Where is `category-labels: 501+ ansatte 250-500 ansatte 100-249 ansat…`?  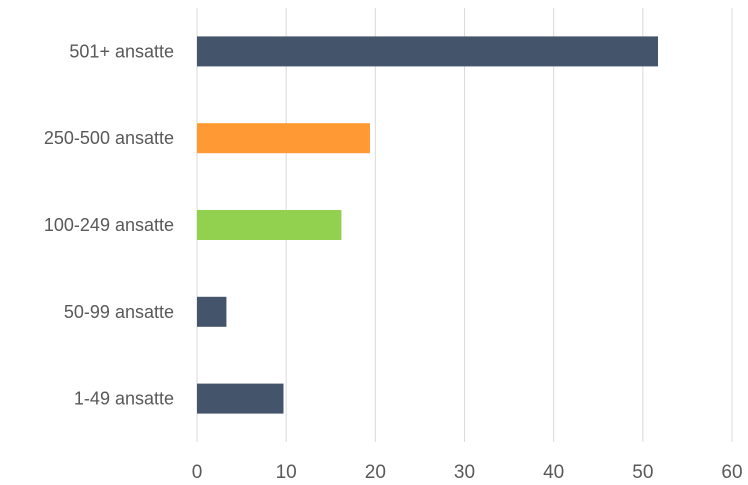 category-labels: 501+ ansatte 250-500 ansatte 100-249 ansat… is located at coordinates (109, 224).